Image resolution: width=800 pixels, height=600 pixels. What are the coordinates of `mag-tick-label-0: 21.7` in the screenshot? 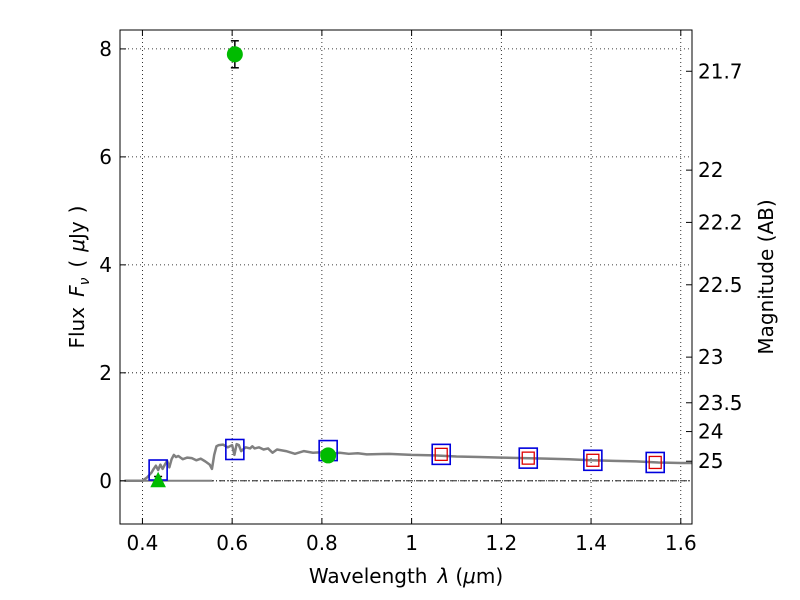 It's located at (720, 71).